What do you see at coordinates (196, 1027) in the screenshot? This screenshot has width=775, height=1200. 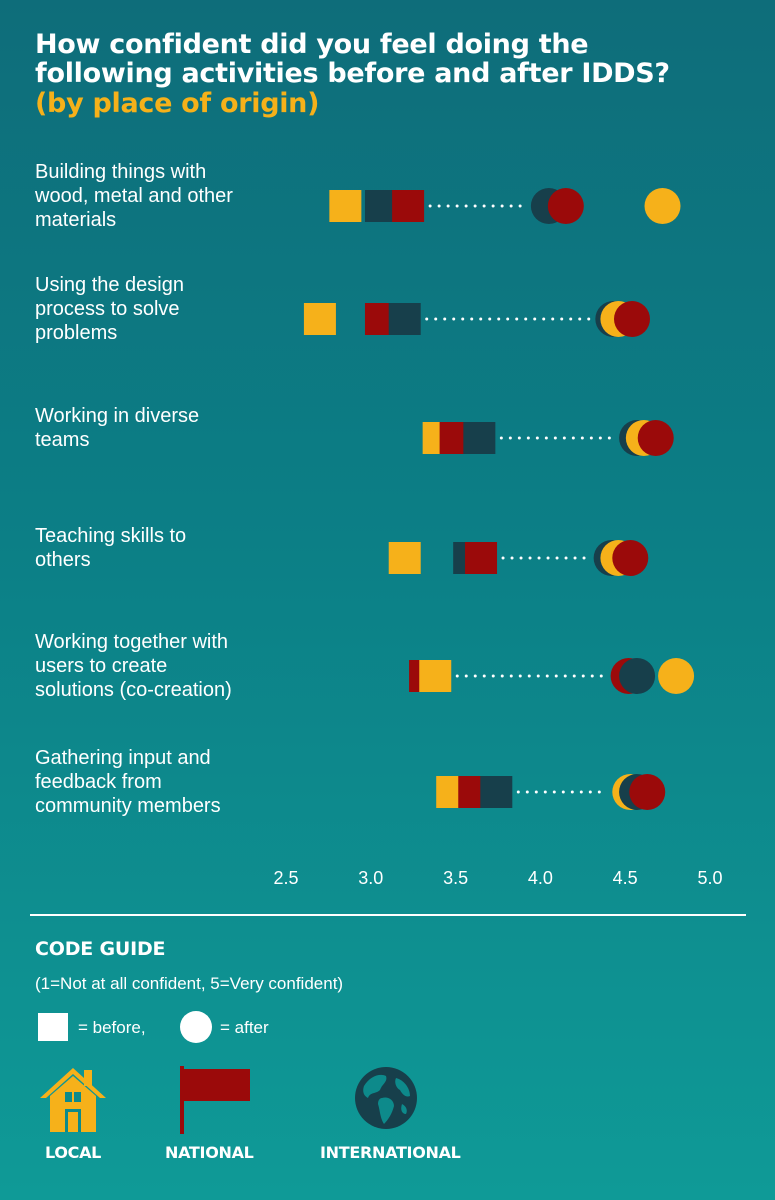 I see `after-circle-icon` at bounding box center [196, 1027].